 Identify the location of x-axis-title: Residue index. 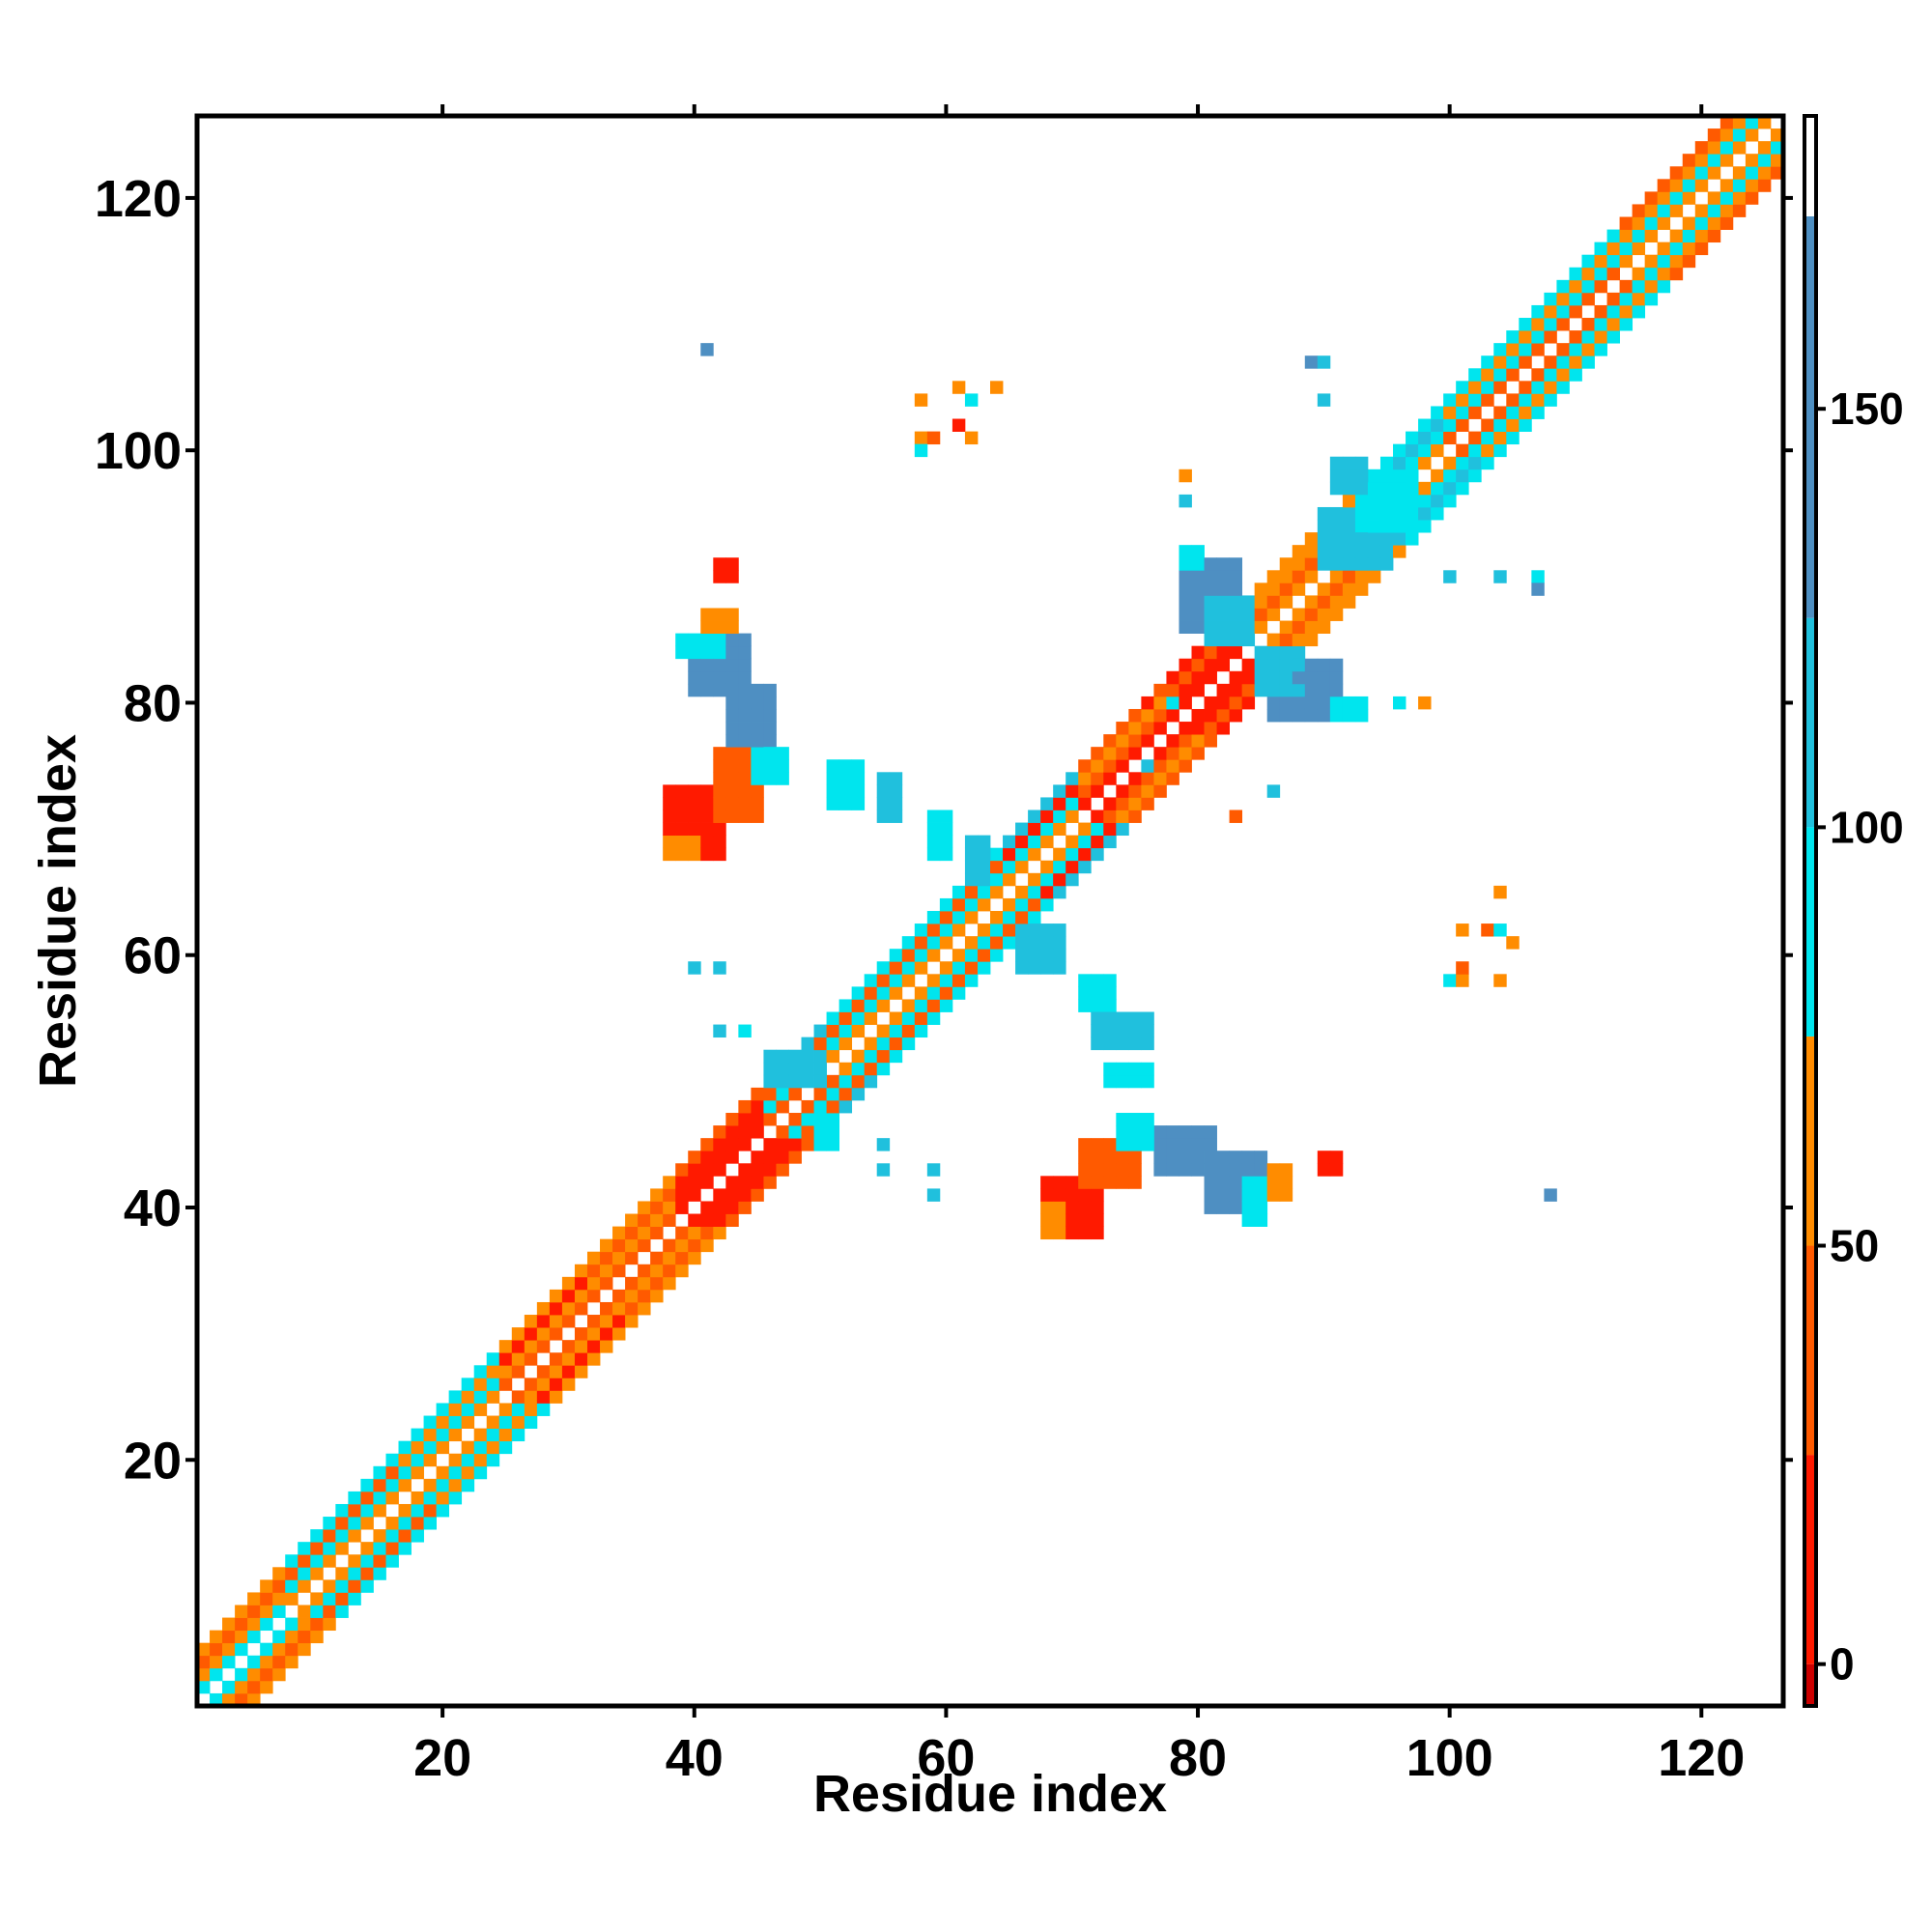
(990, 1794).